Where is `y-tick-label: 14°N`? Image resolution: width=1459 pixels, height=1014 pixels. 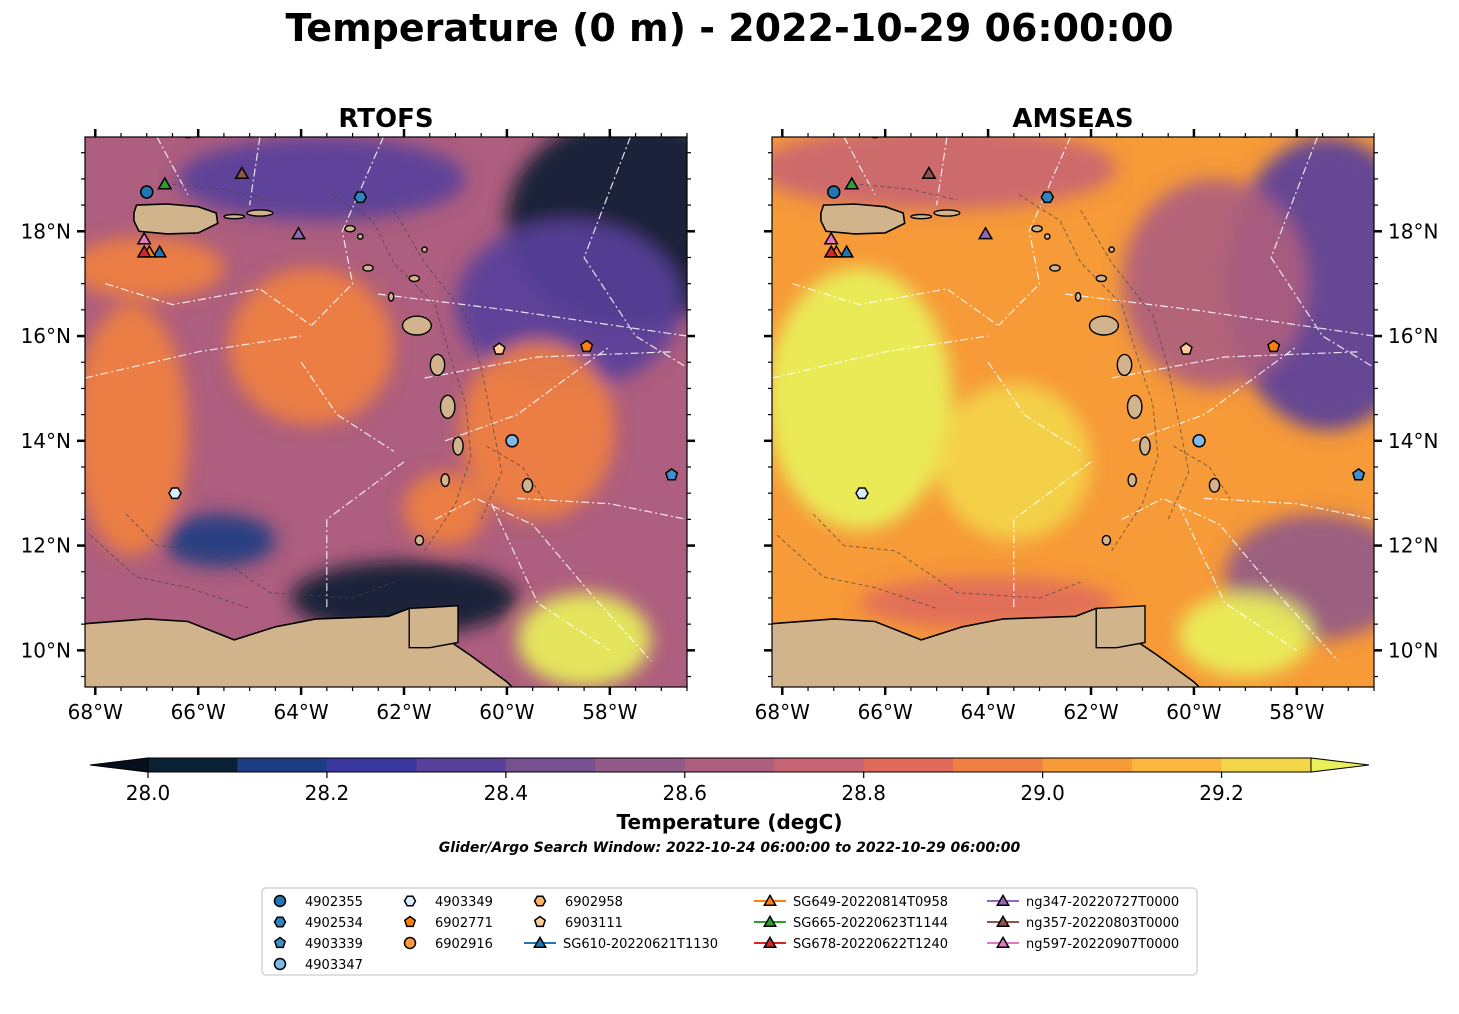
y-tick-label: 14°N is located at coordinates (1413, 441).